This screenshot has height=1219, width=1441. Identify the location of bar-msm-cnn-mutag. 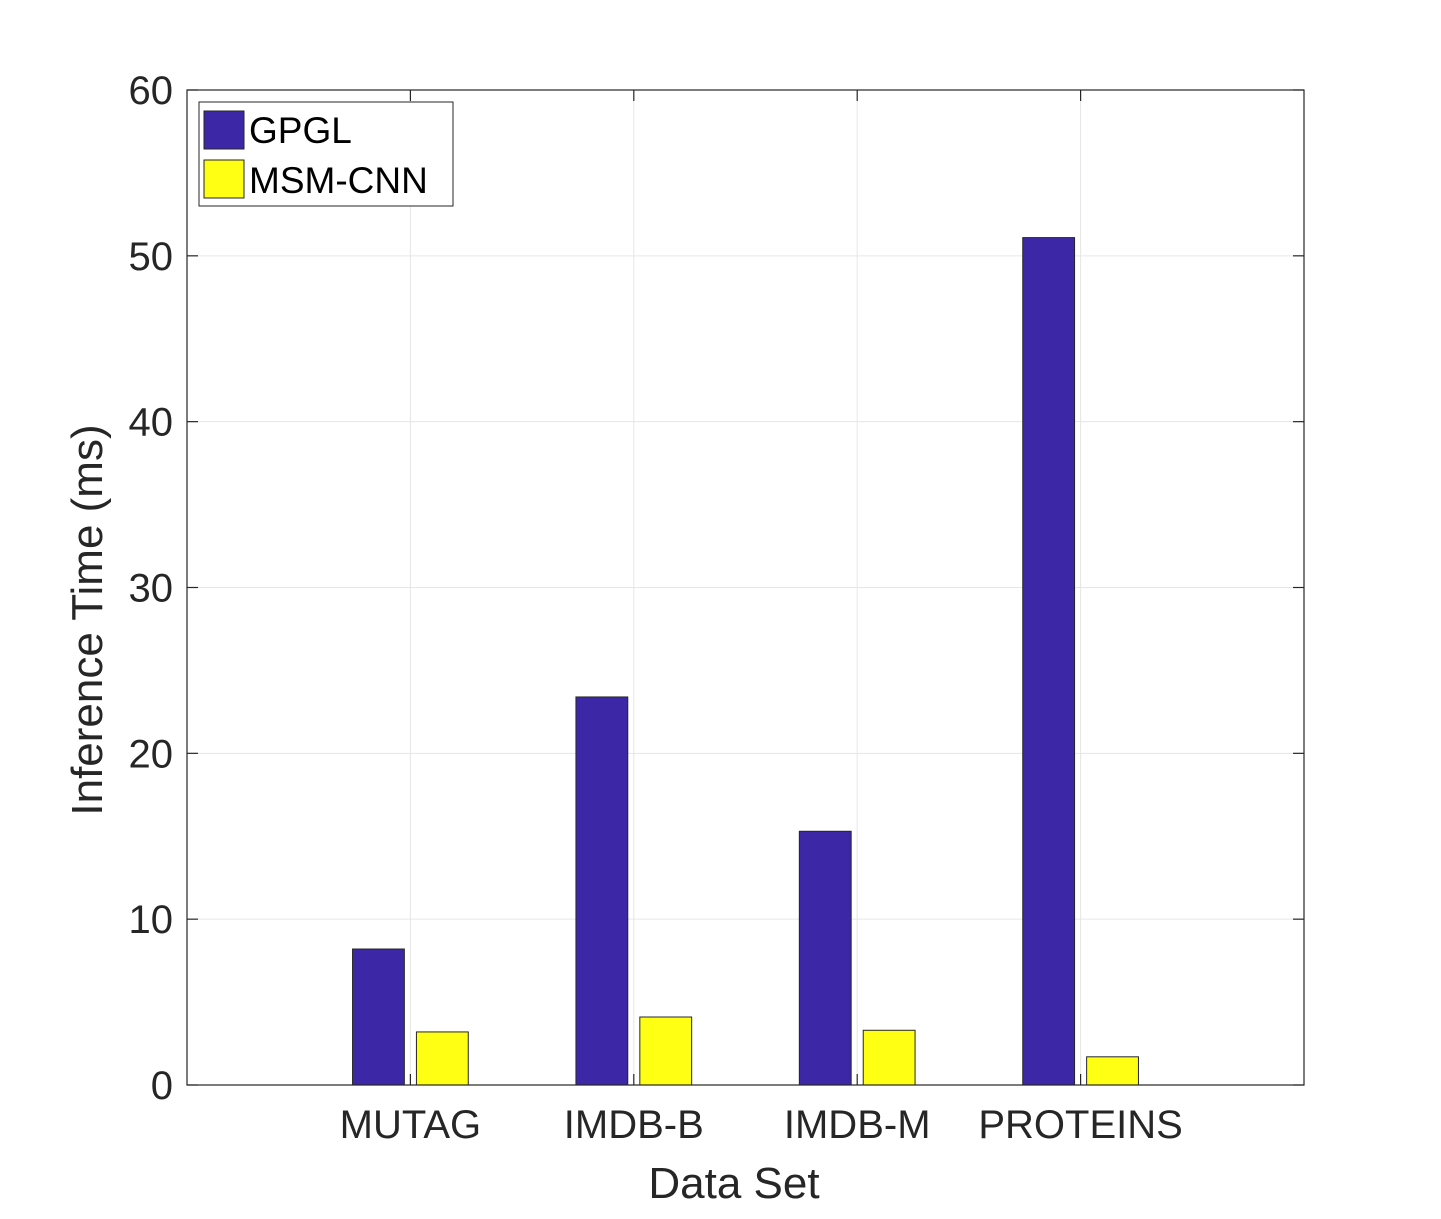
(442, 1058).